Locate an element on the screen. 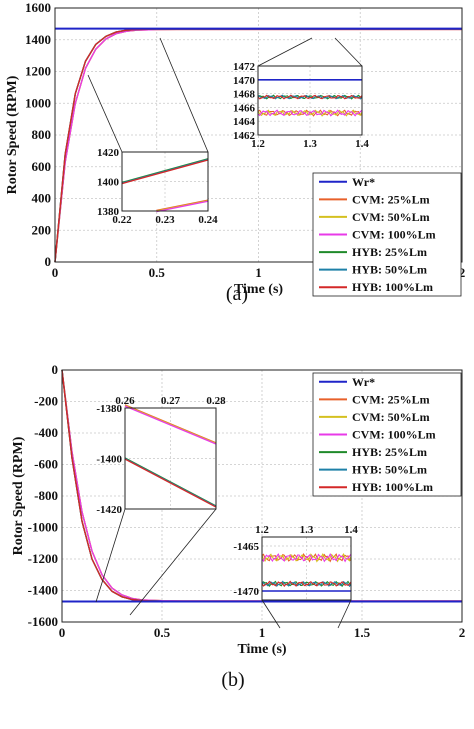 This screenshot has height=729, width=474. inset-y-tick-label: 1420 is located at coordinates (108, 153).